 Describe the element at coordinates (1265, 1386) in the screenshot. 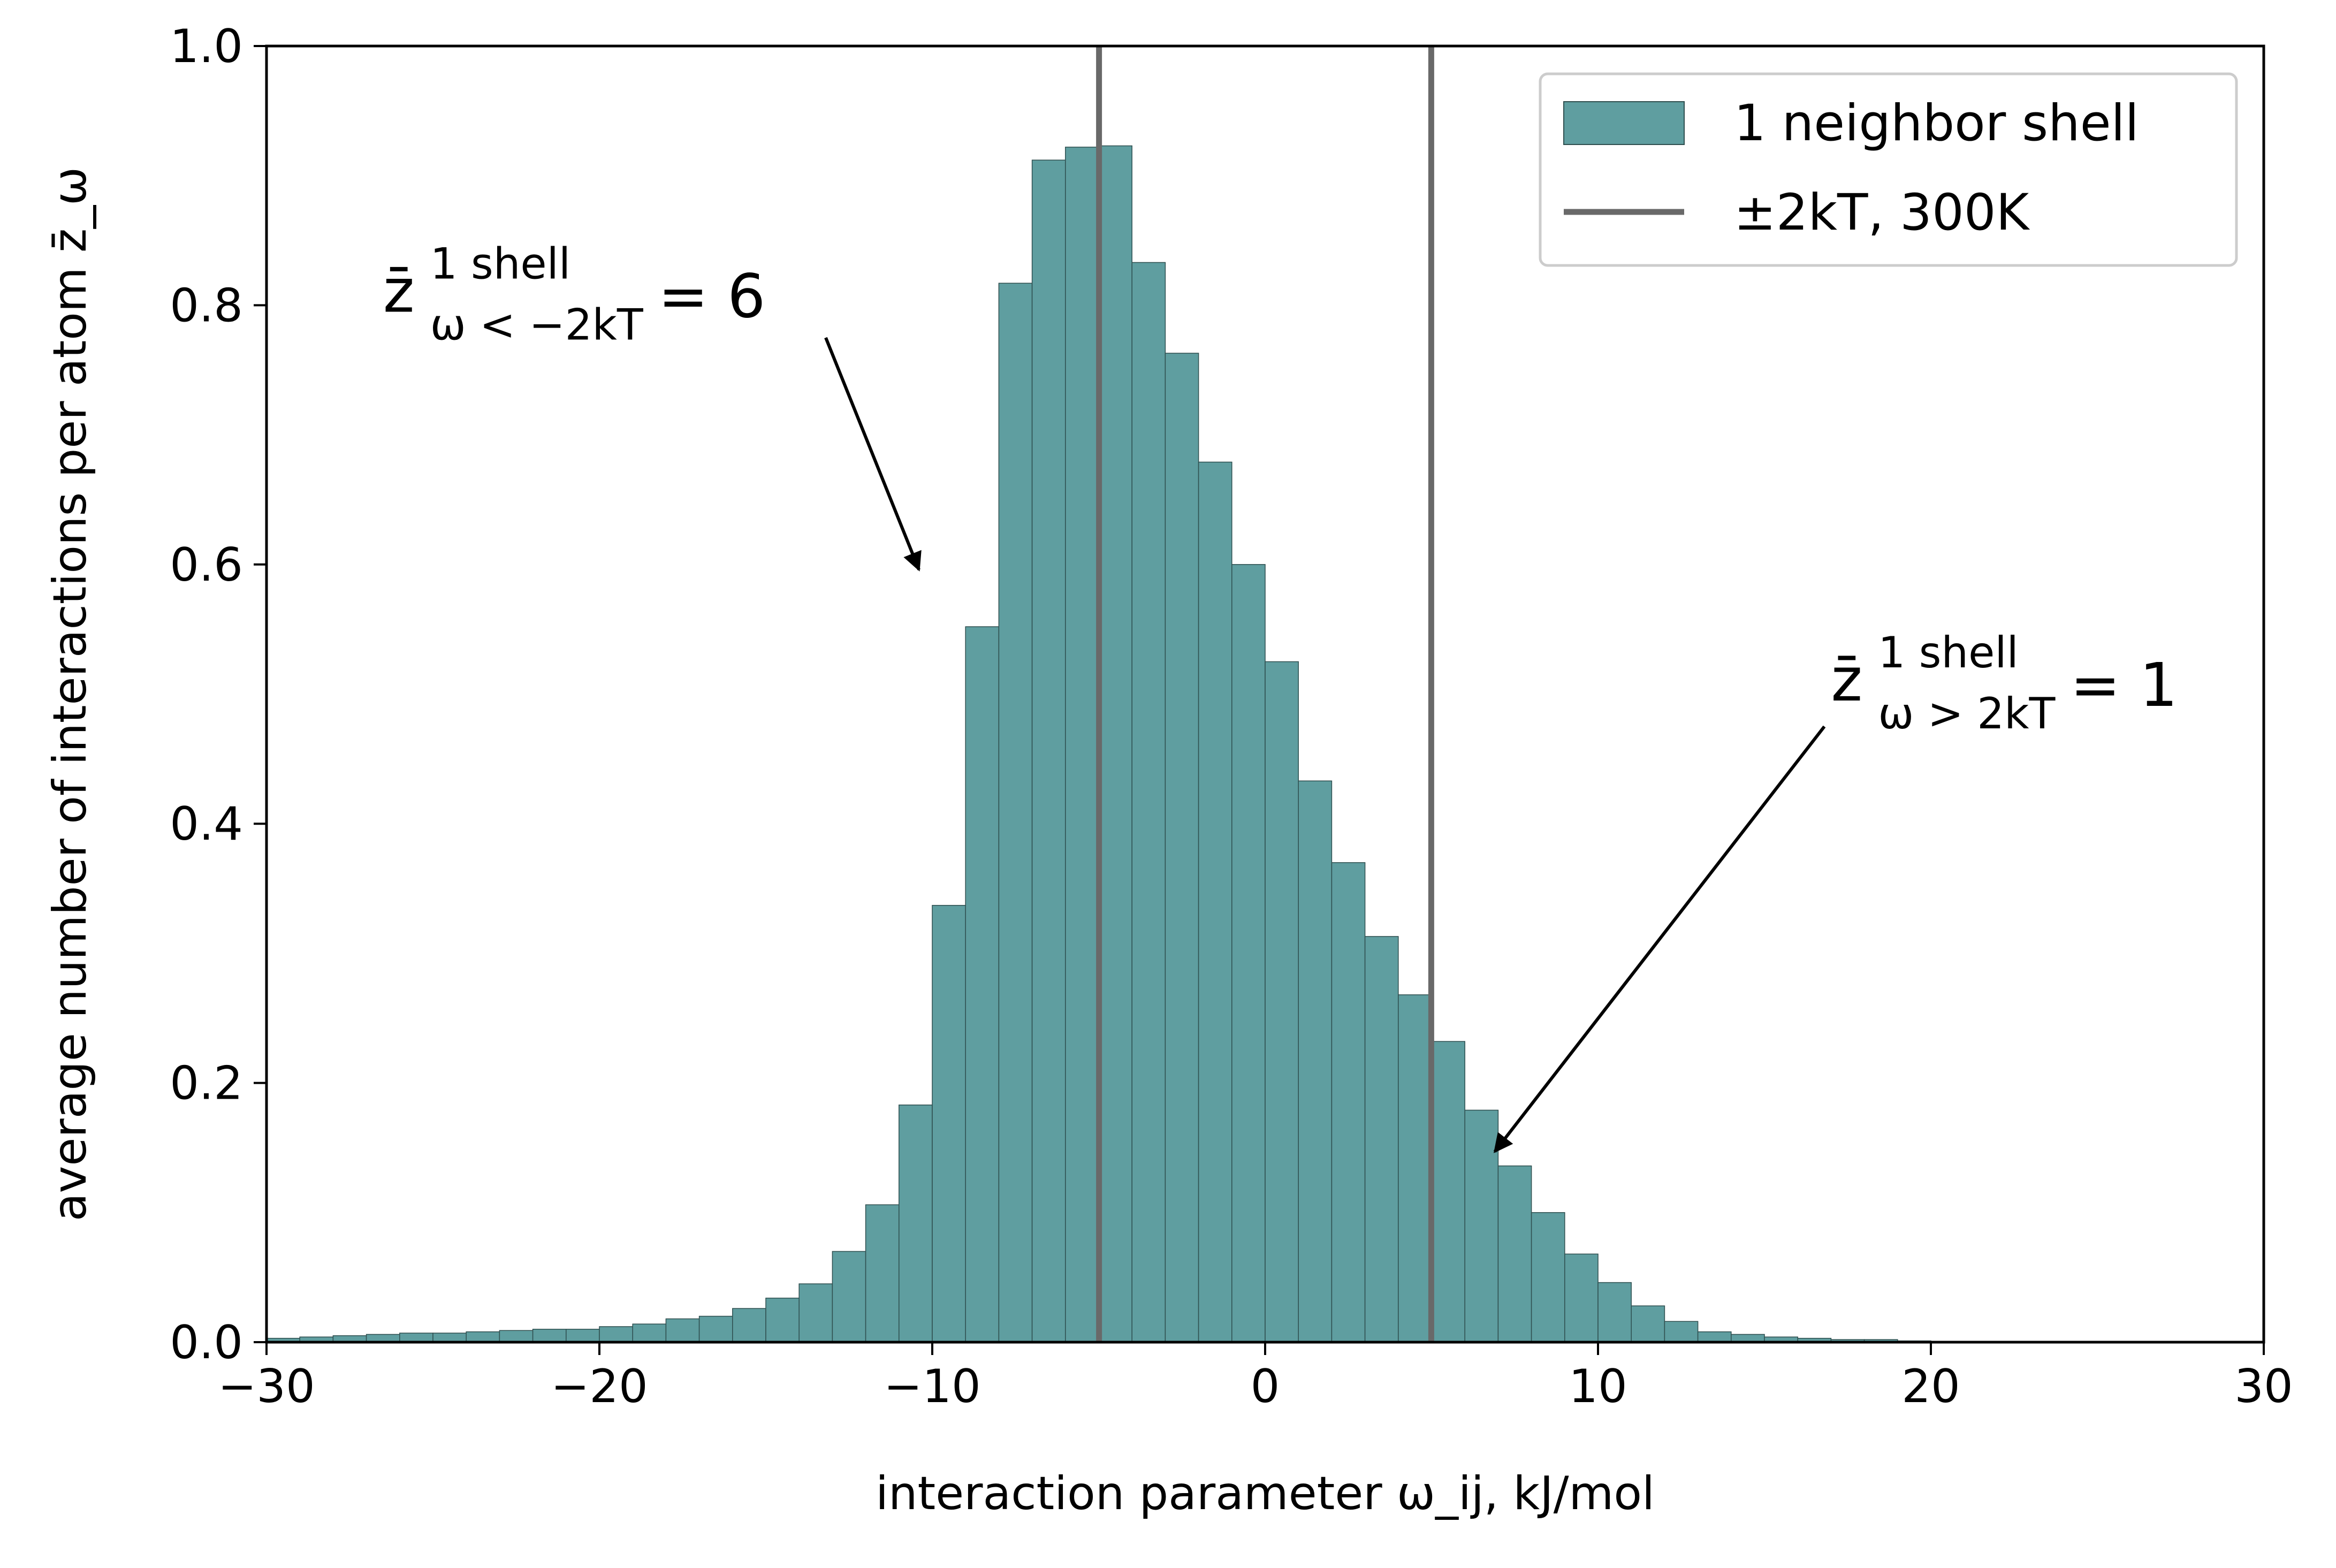

I see `x-tick-label: 0` at that location.